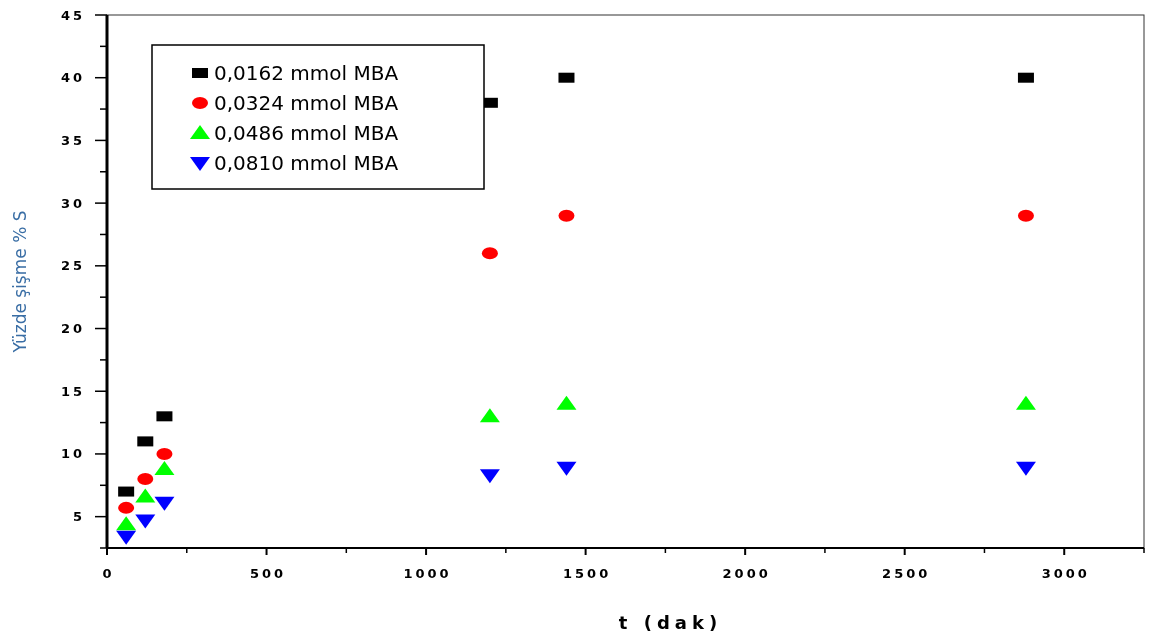  Describe the element at coordinates (670, 622) in the screenshot. I see `x-axis-title: t (dak)` at that location.